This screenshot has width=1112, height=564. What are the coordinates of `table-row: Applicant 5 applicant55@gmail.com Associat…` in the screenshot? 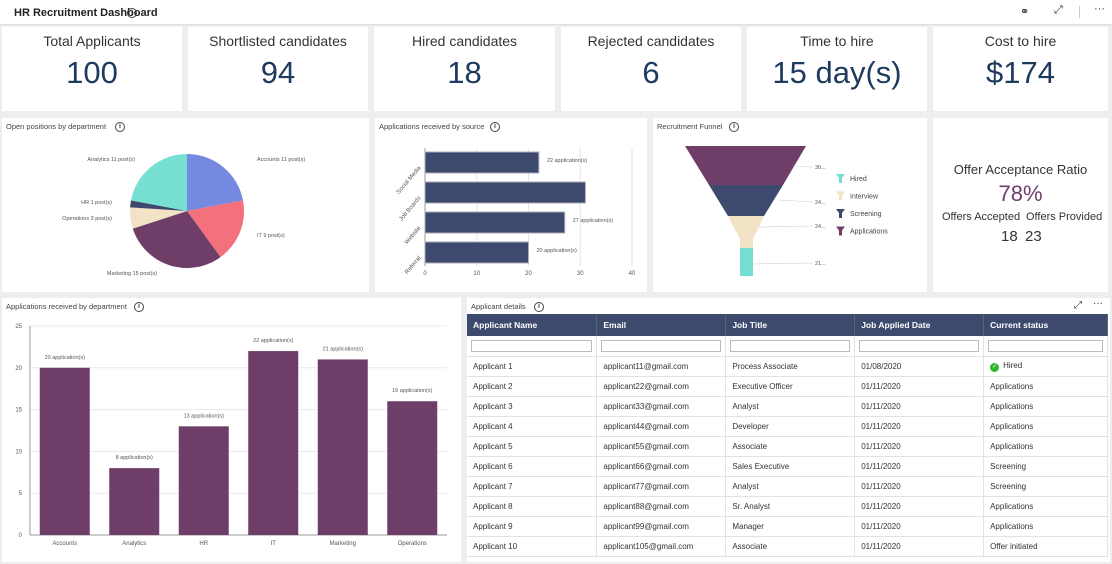 It's located at (787, 446).